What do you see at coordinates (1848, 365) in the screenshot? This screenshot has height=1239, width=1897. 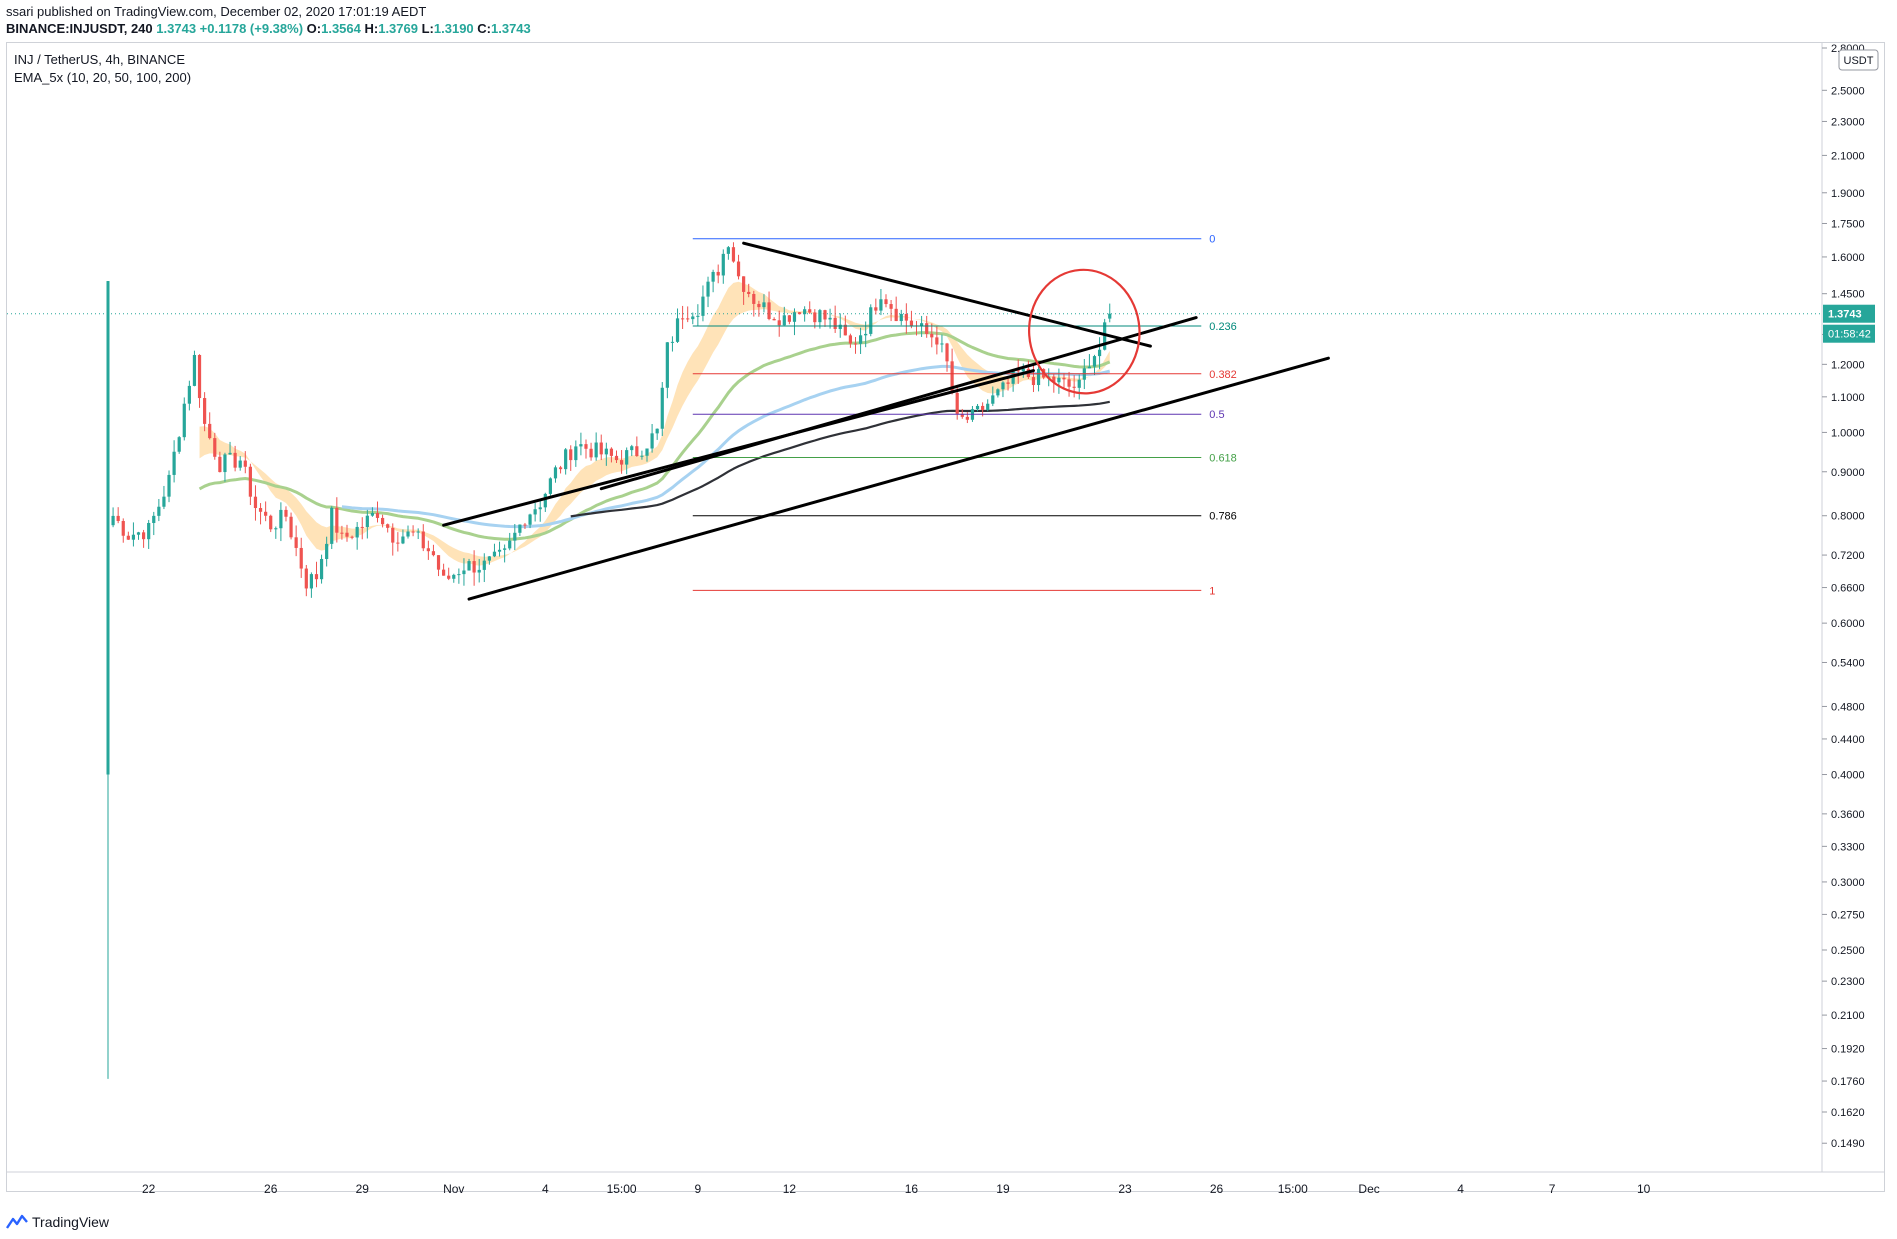 I see `price-tick-label: 1.2000` at bounding box center [1848, 365].